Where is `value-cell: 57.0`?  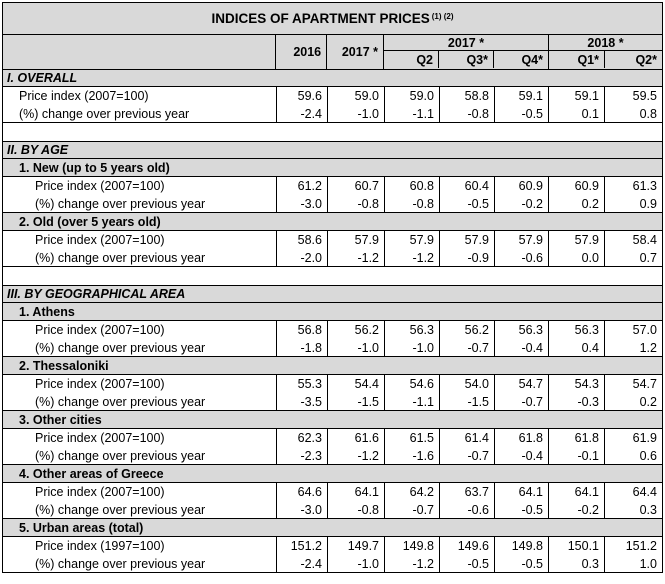
value-cell: 57.0 is located at coordinates (644, 330).